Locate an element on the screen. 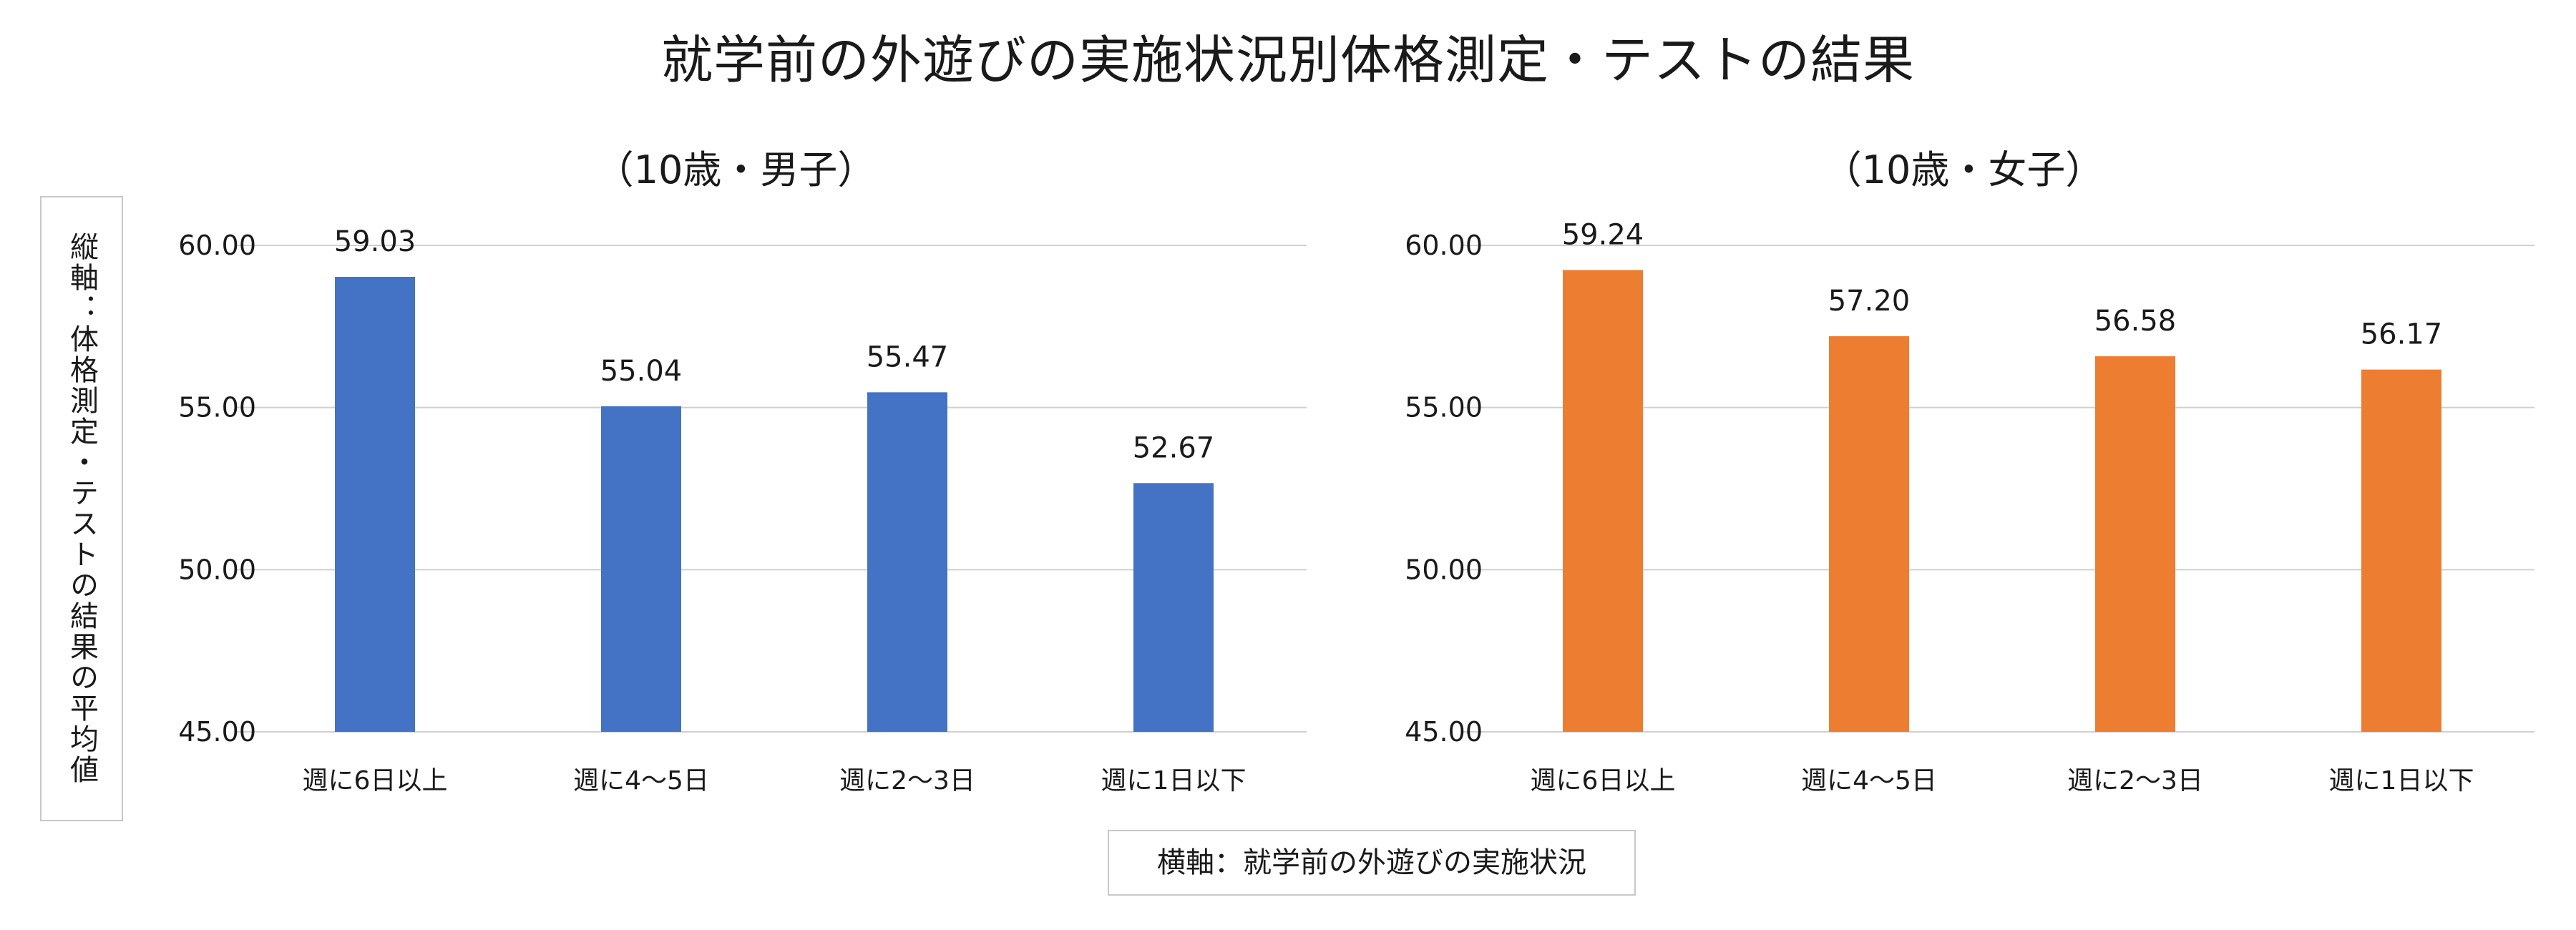 This screenshot has height=930, width=2576. boys-y-tick-label: 50.00 is located at coordinates (217, 569).